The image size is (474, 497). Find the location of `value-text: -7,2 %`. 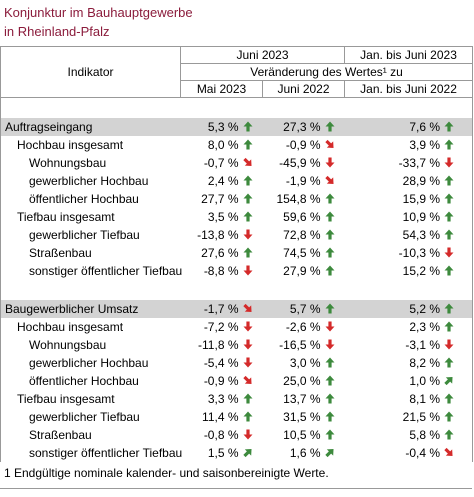

value-text: -7,2 % is located at coordinates (221, 326).